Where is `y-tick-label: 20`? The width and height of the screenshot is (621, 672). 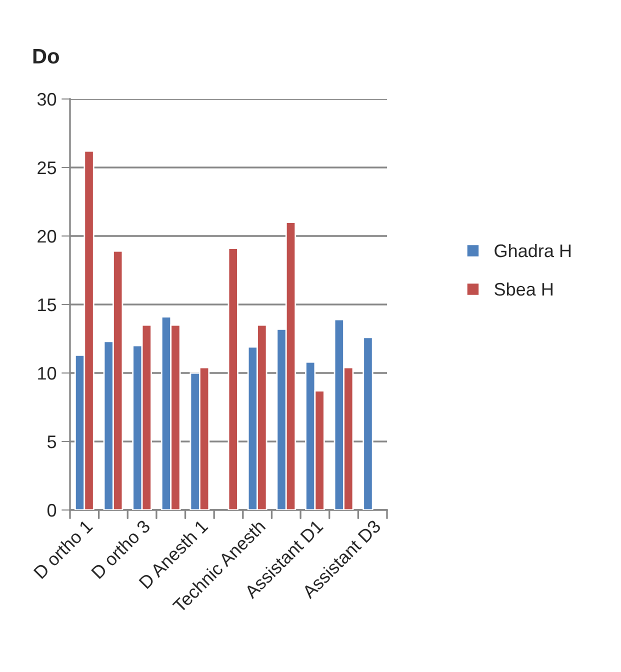 y-tick-label: 20 is located at coordinates (47, 236).